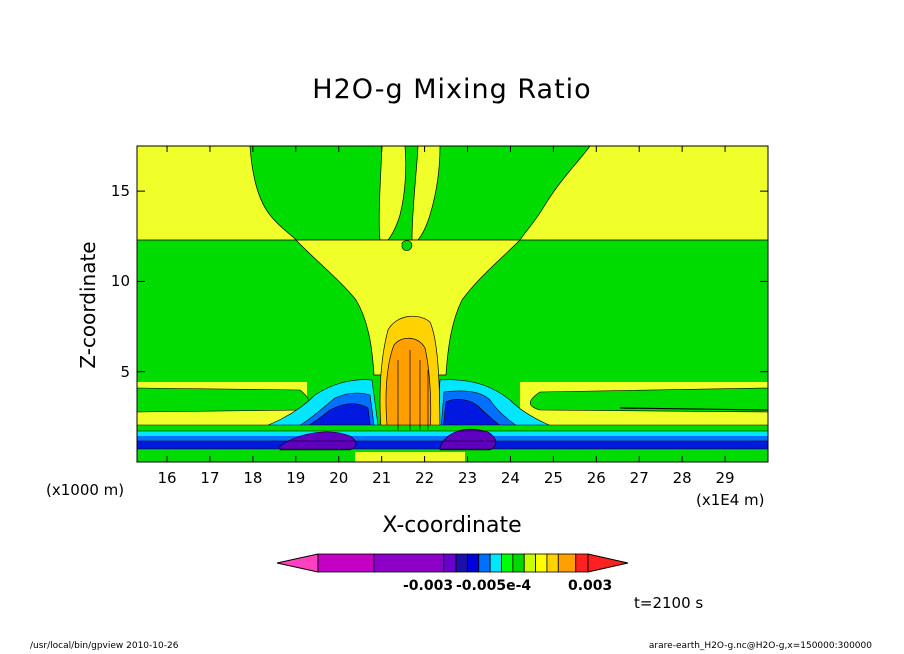  Describe the element at coordinates (410, 457) in the screenshot. I see `layer-bottom-yellow` at that location.